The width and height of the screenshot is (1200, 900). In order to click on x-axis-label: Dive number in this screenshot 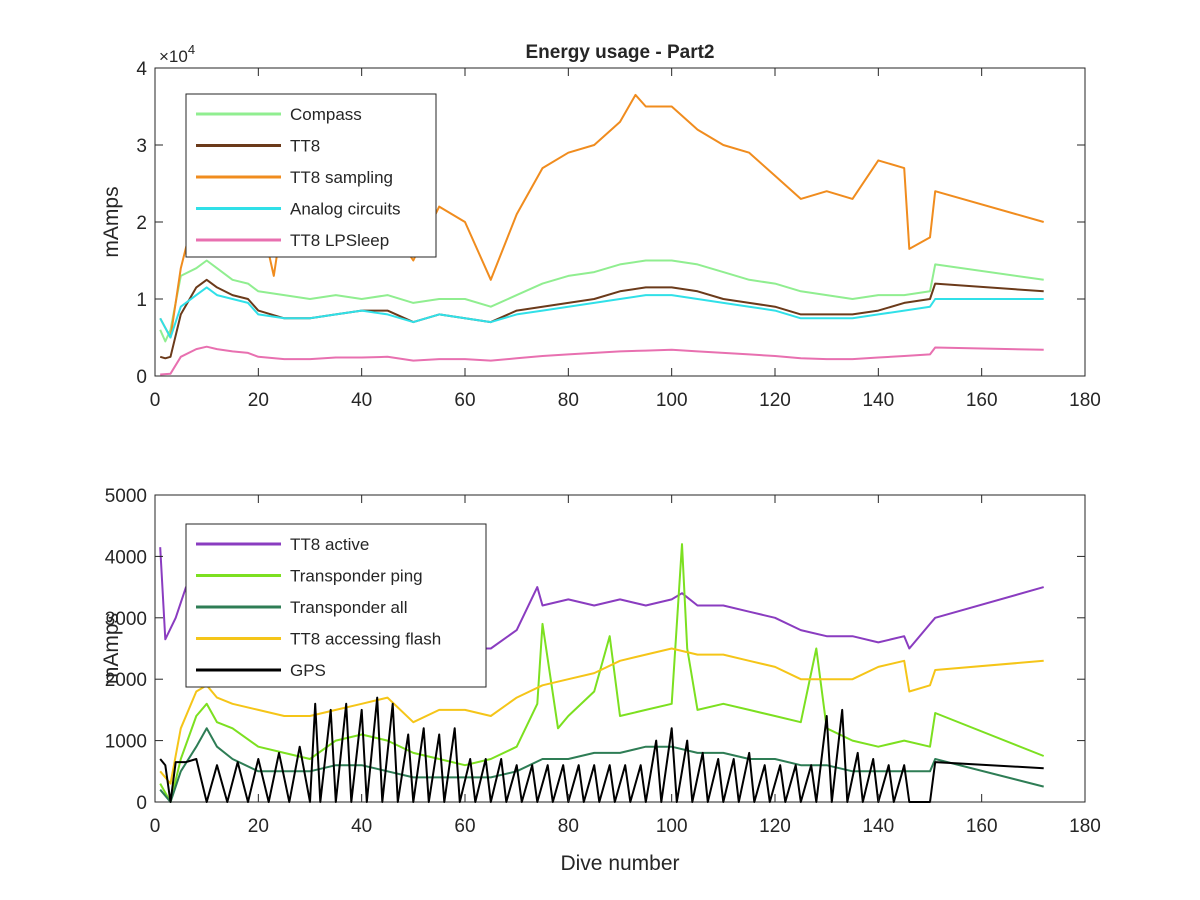, I will do `click(619, 863)`.